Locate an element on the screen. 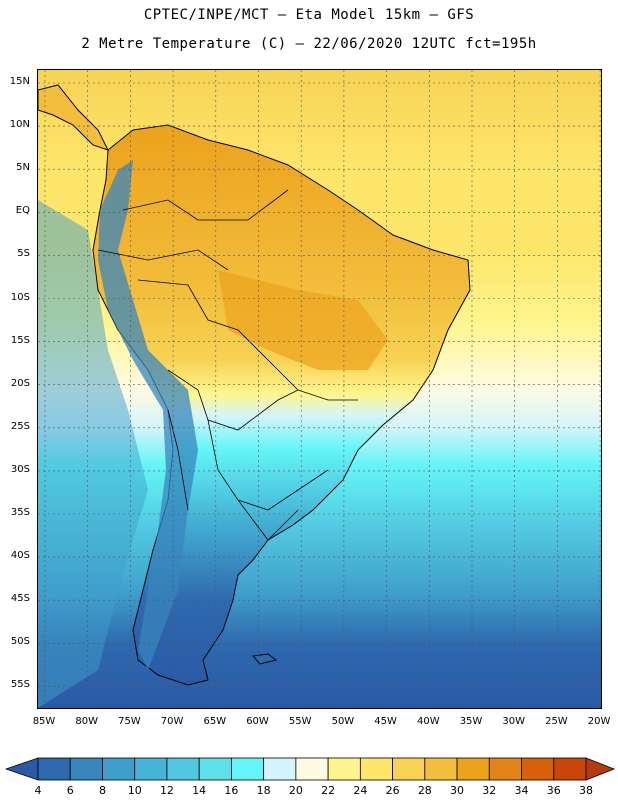  colorbar-label: 14 is located at coordinates (199, 790).